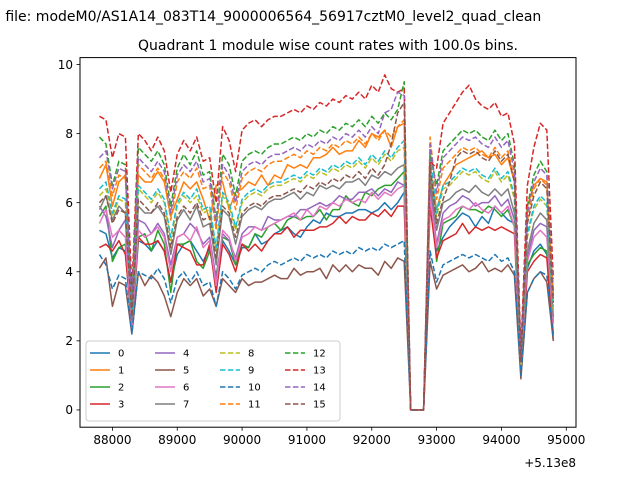 The width and height of the screenshot is (640, 480). What do you see at coordinates (254, 388) in the screenshot?
I see `legend-label-10: 10` at bounding box center [254, 388].